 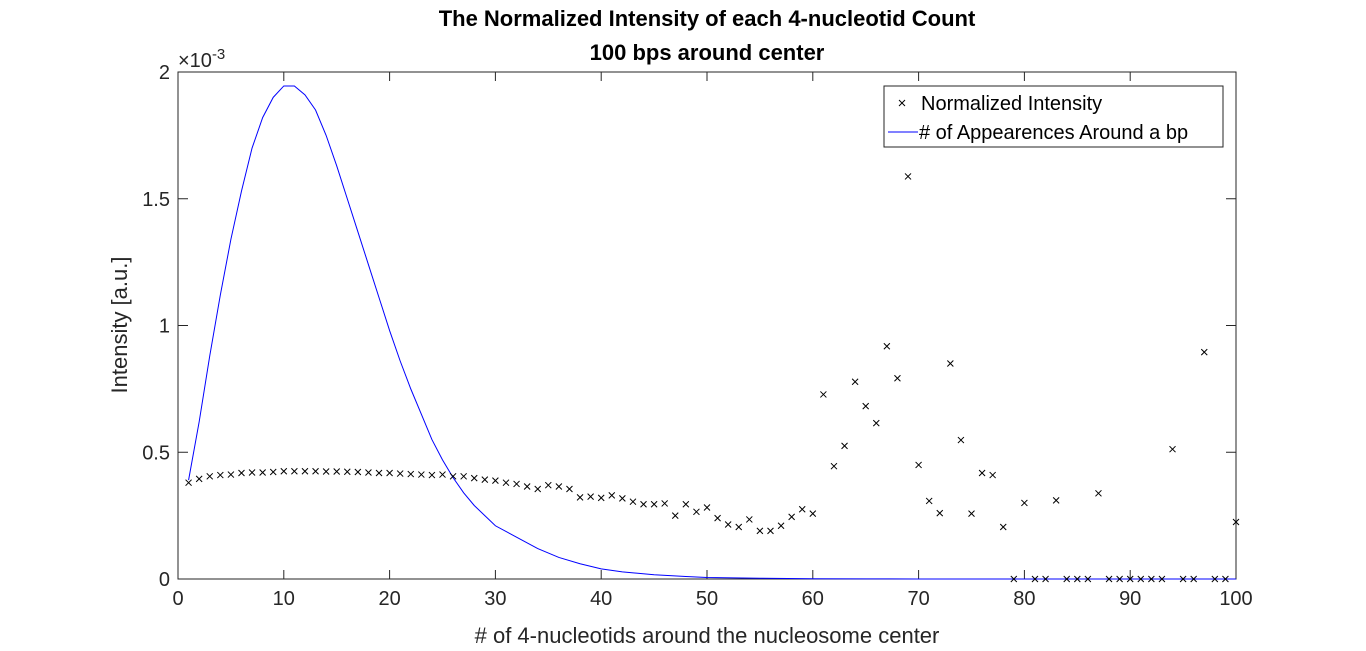 I want to click on y-tick-label: 1.5, so click(x=156, y=200).